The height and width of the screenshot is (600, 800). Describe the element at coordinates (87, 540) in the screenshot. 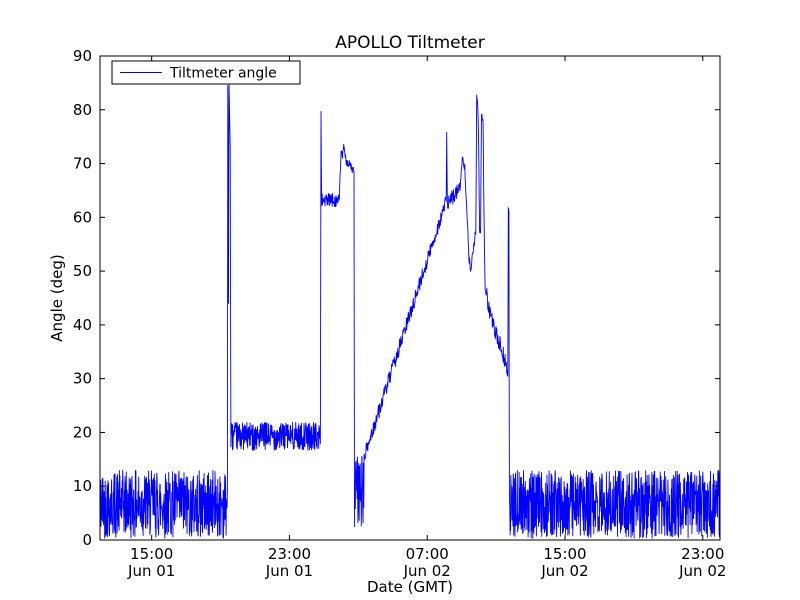

I see `y-tick-label: 0` at that location.